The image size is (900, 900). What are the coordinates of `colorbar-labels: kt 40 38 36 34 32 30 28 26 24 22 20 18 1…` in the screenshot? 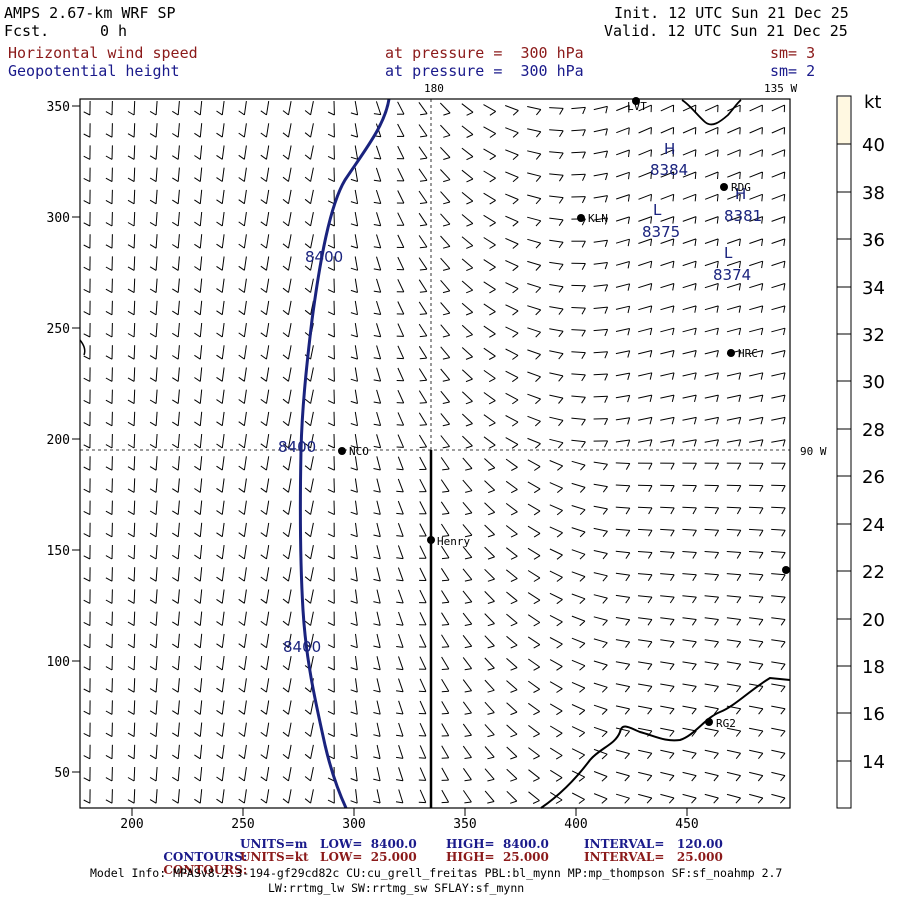 It's located at (873, 432).